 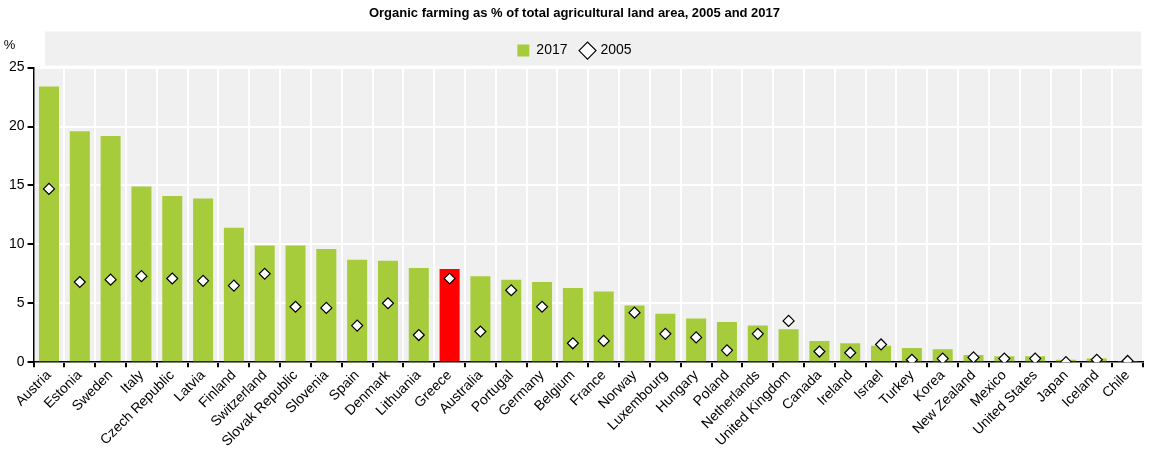 What do you see at coordinates (16, 125) in the screenshot?
I see `y-tick-label: 20` at bounding box center [16, 125].